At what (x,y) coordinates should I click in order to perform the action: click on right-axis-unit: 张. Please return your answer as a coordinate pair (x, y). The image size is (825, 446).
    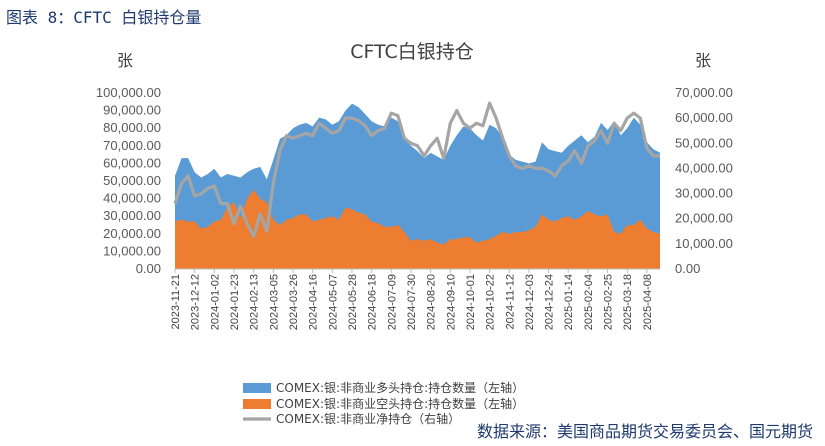
    Looking at the image, I should click on (703, 60).